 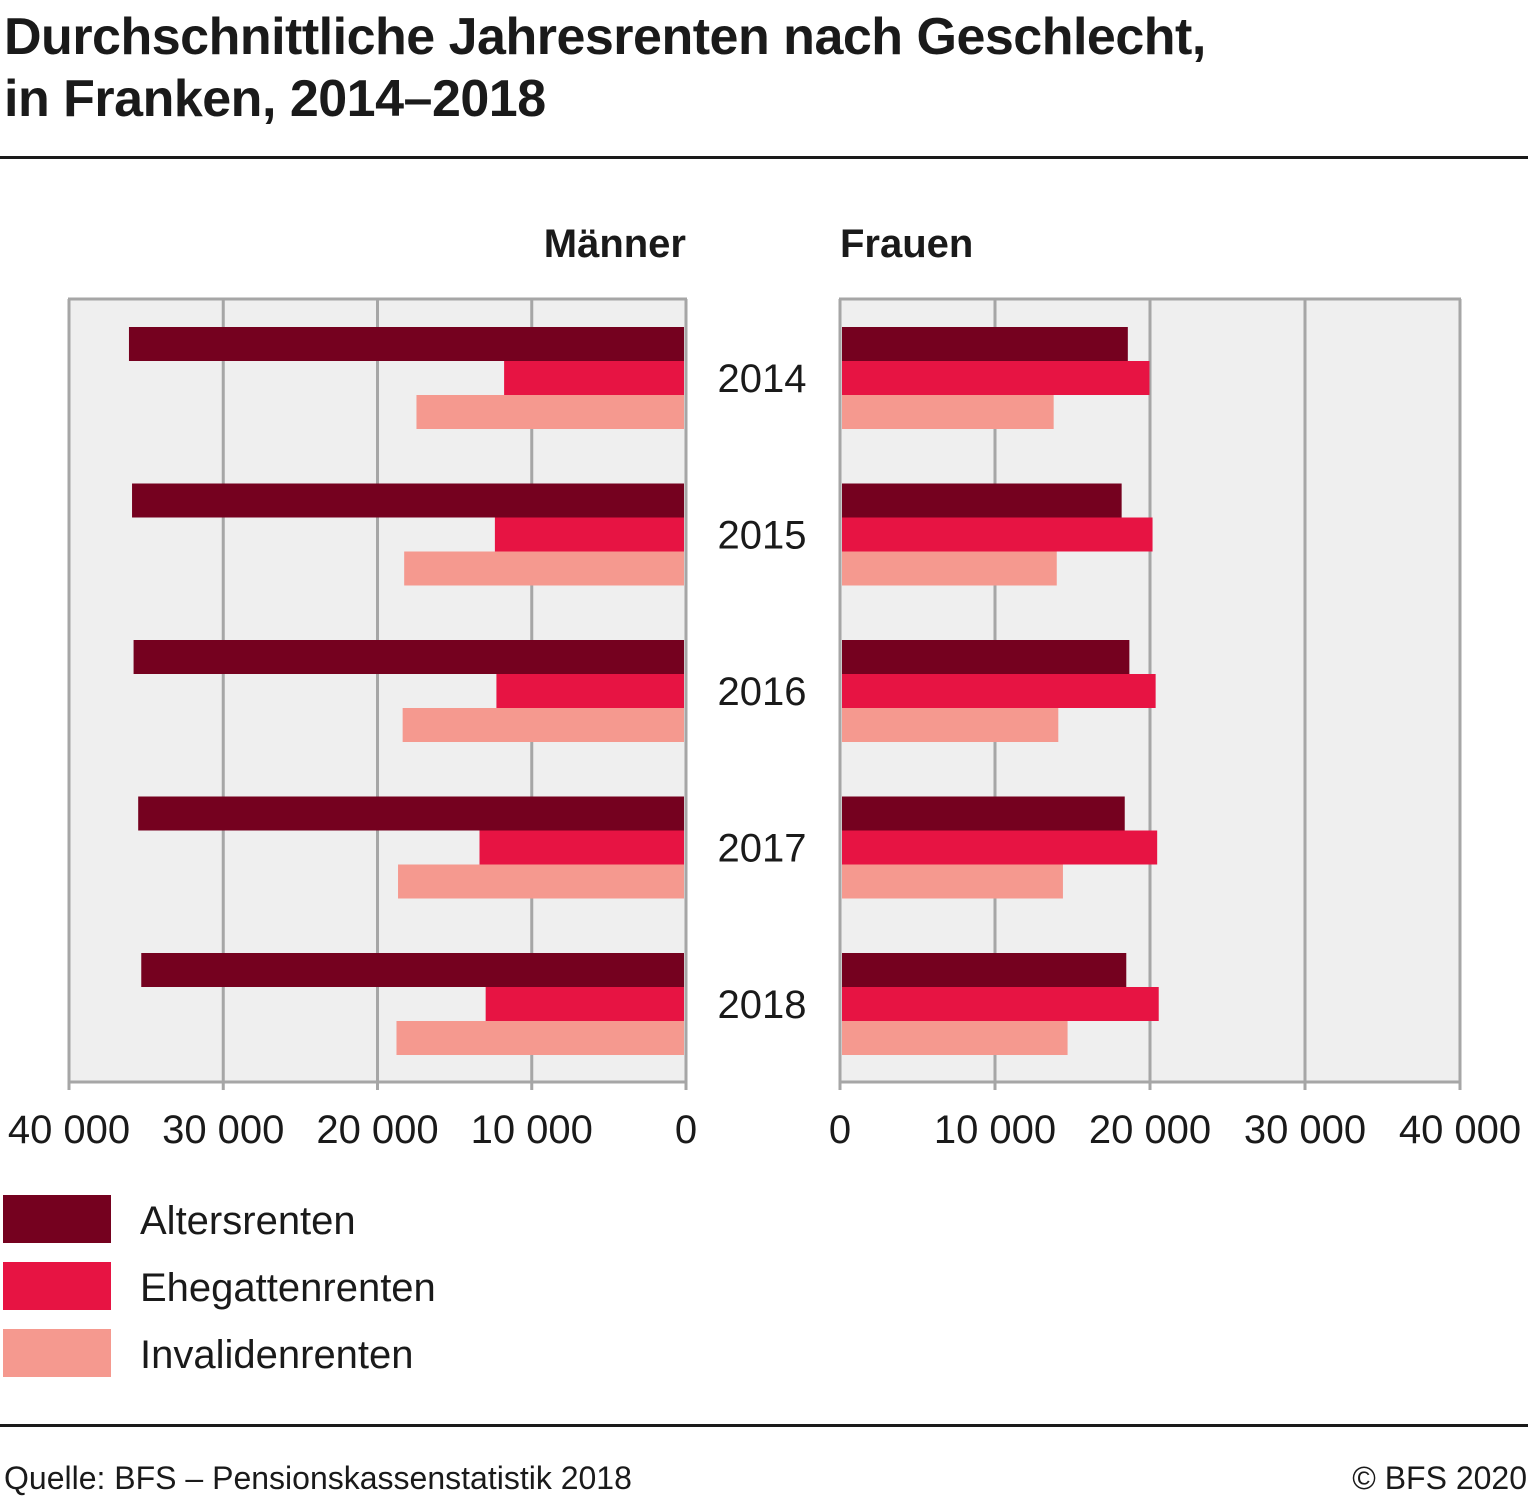 I want to click on copyright-note: © BFS 2020, so click(x=1439, y=1478).